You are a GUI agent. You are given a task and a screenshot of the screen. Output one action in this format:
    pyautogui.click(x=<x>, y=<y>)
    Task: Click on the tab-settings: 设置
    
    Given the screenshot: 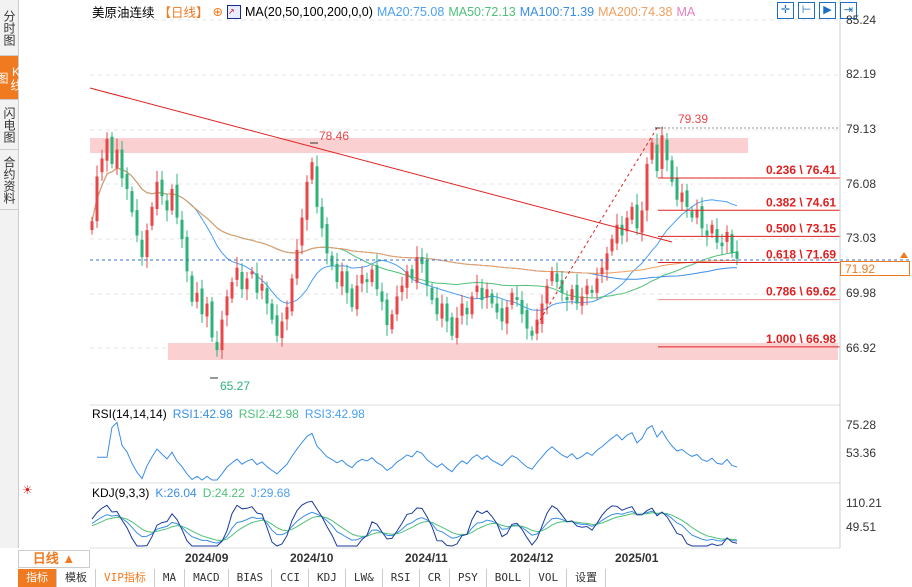 What is the action you would take?
    pyautogui.click(x=587, y=578)
    